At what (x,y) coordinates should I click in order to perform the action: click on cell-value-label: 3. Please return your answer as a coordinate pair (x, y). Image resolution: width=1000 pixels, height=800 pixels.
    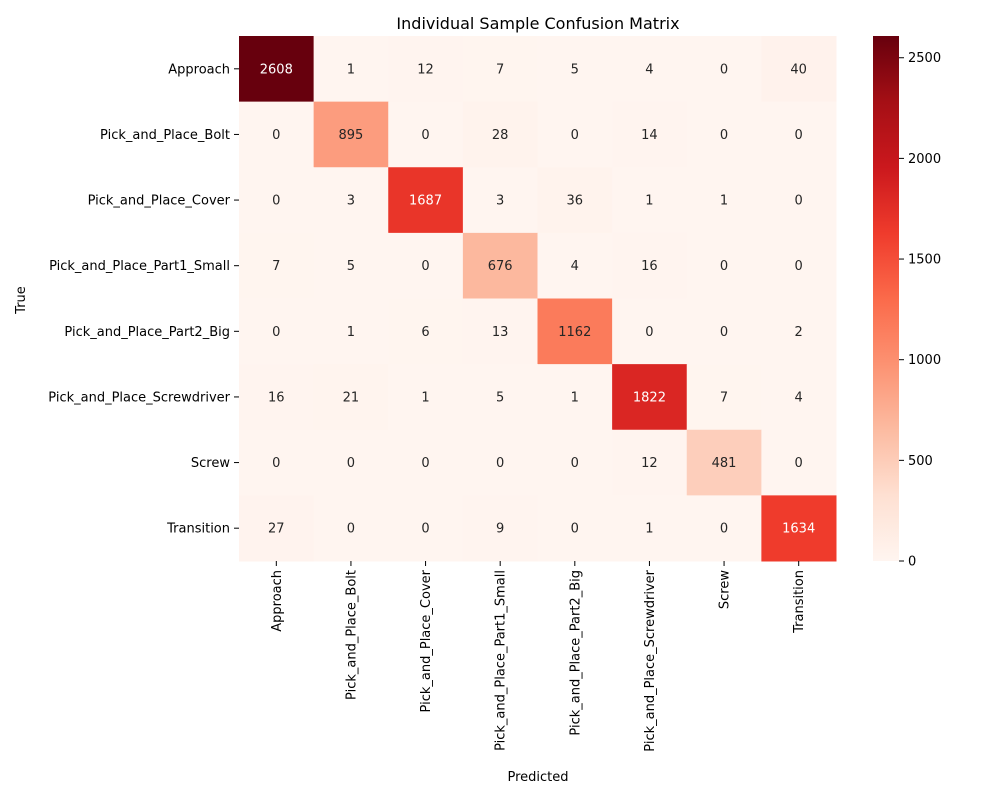
    Looking at the image, I should click on (500, 201).